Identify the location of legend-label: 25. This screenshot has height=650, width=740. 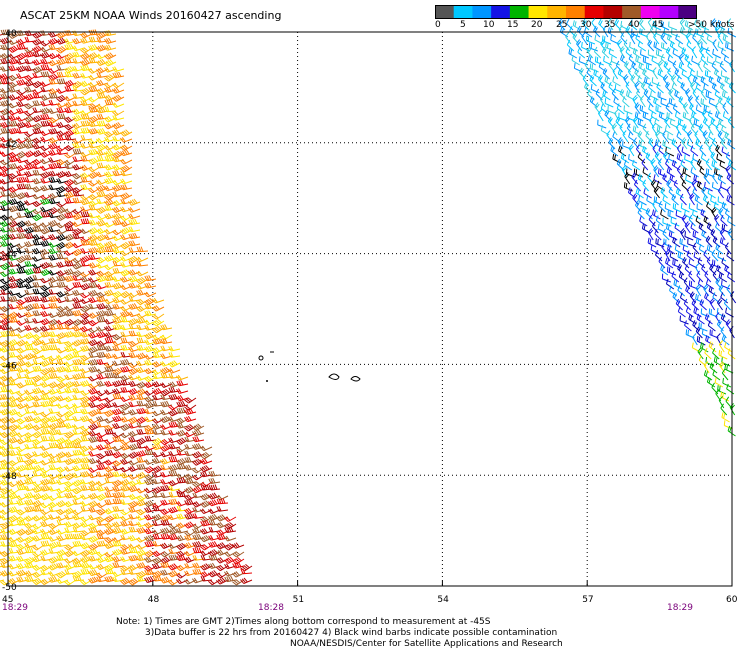
(562, 25).